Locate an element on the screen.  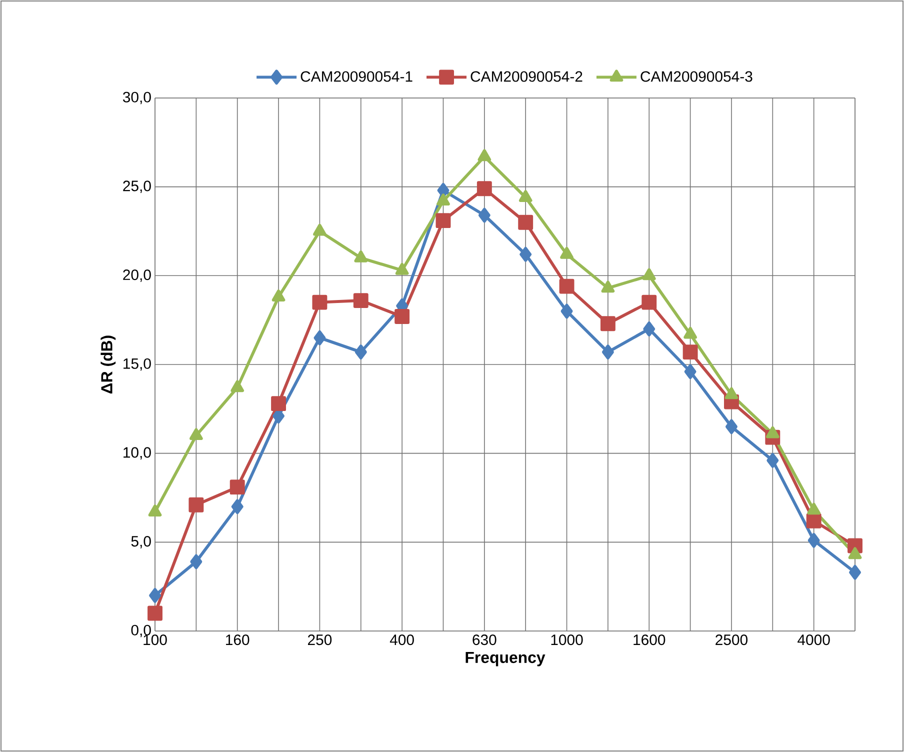
x-tick-label: 400 is located at coordinates (402, 640).